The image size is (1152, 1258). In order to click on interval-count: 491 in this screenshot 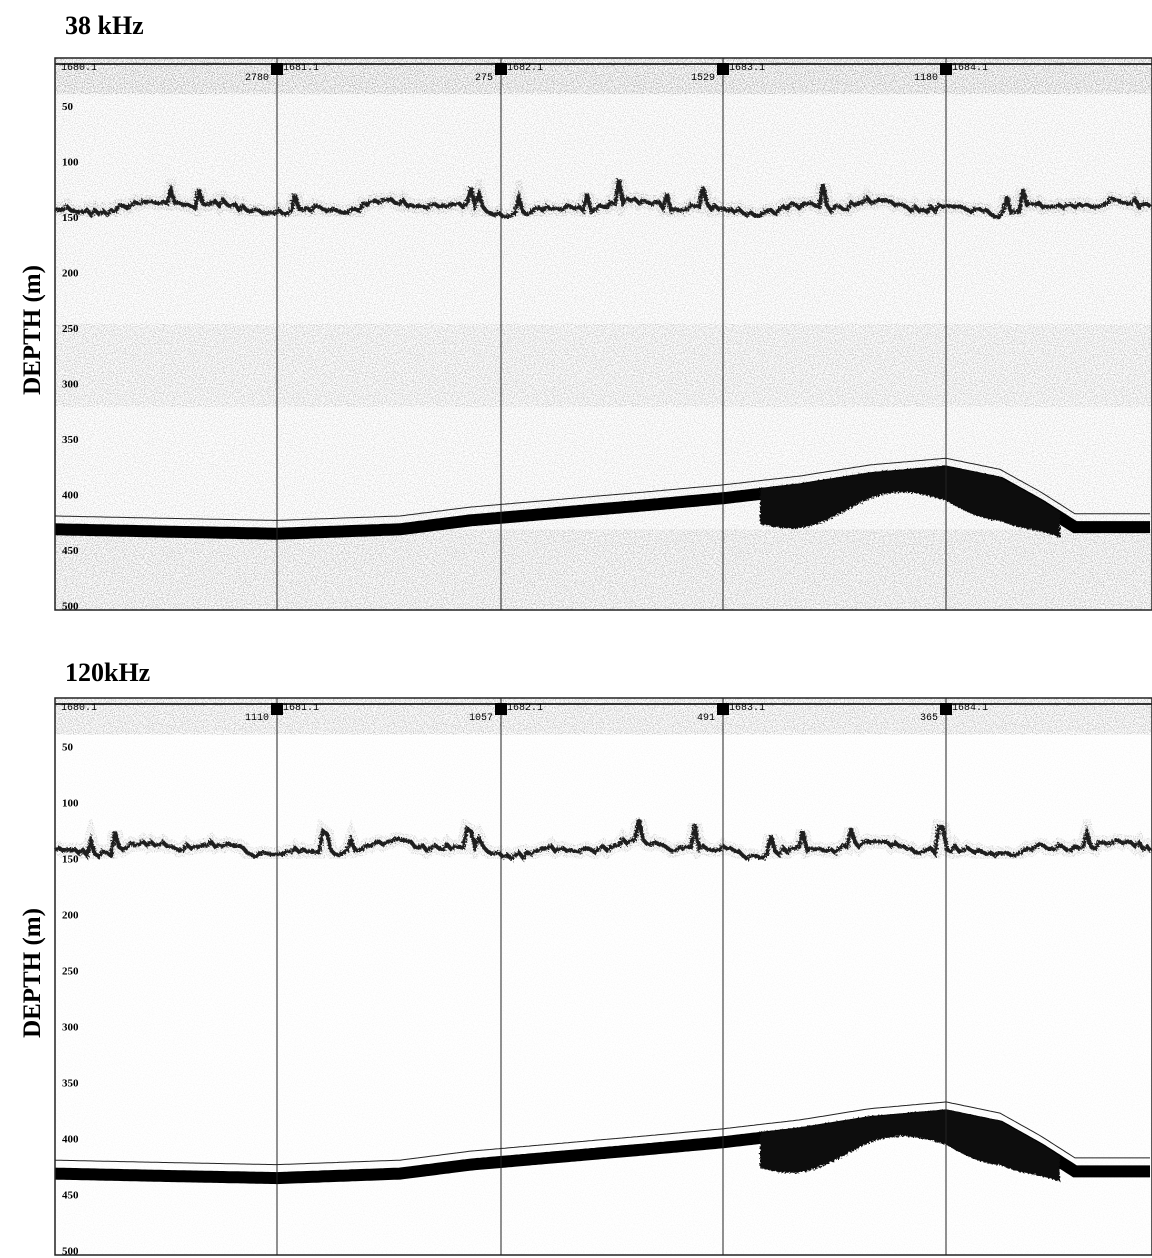, I will do `click(706, 718)`.